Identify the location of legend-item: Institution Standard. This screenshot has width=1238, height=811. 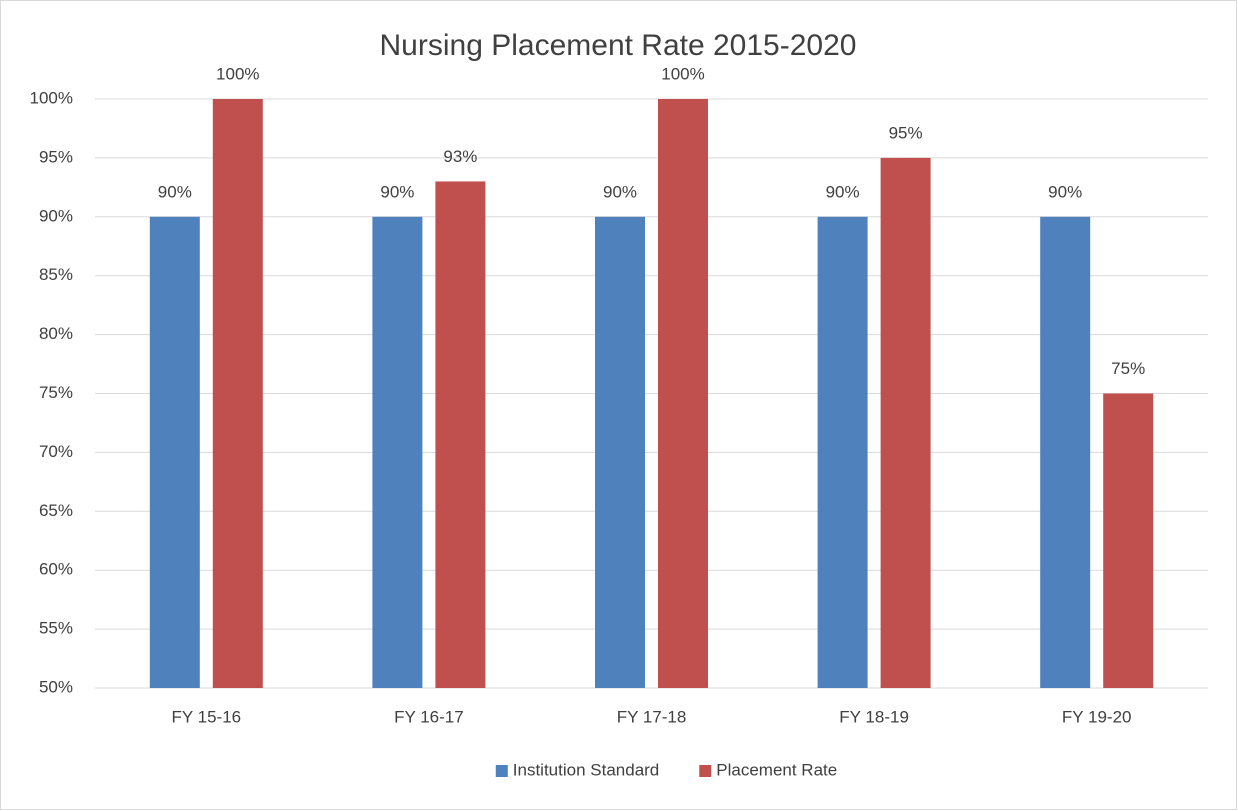
(577, 769).